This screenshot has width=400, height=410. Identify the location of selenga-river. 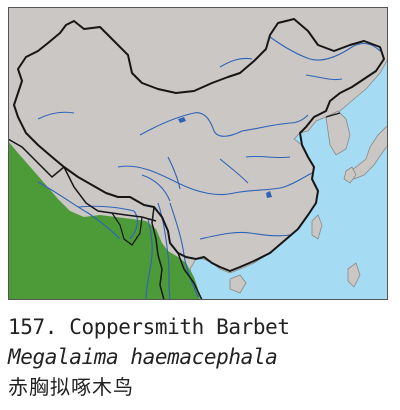
(236, 62).